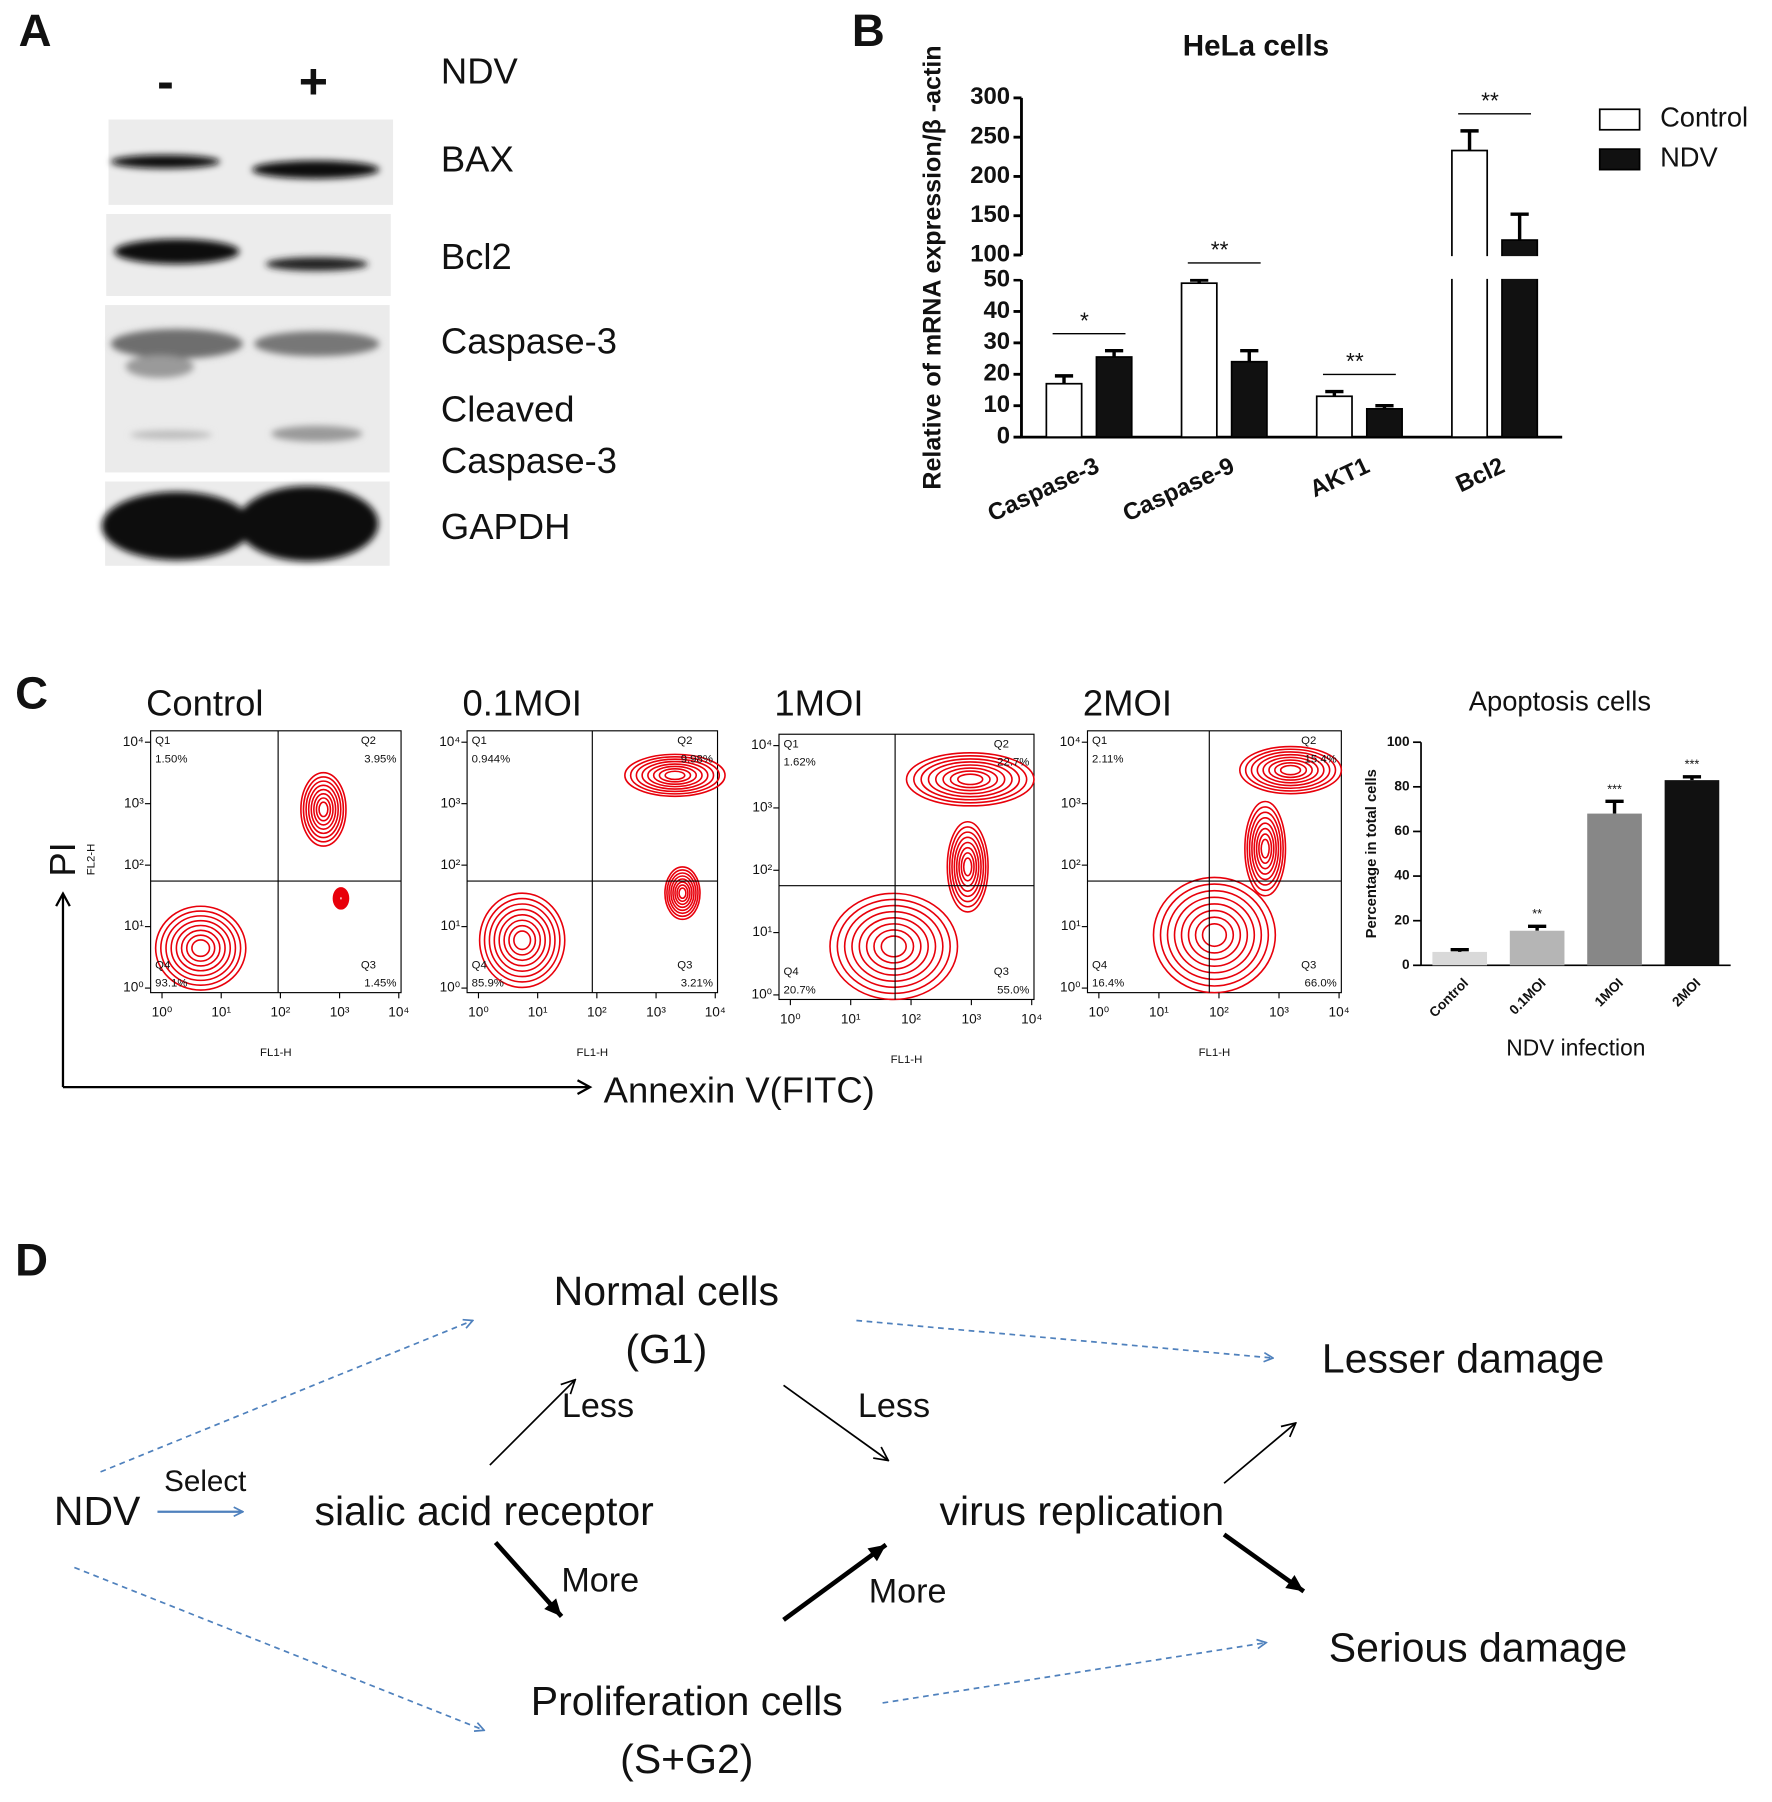  I want to click on significance-label: *, so click(1084, 320).